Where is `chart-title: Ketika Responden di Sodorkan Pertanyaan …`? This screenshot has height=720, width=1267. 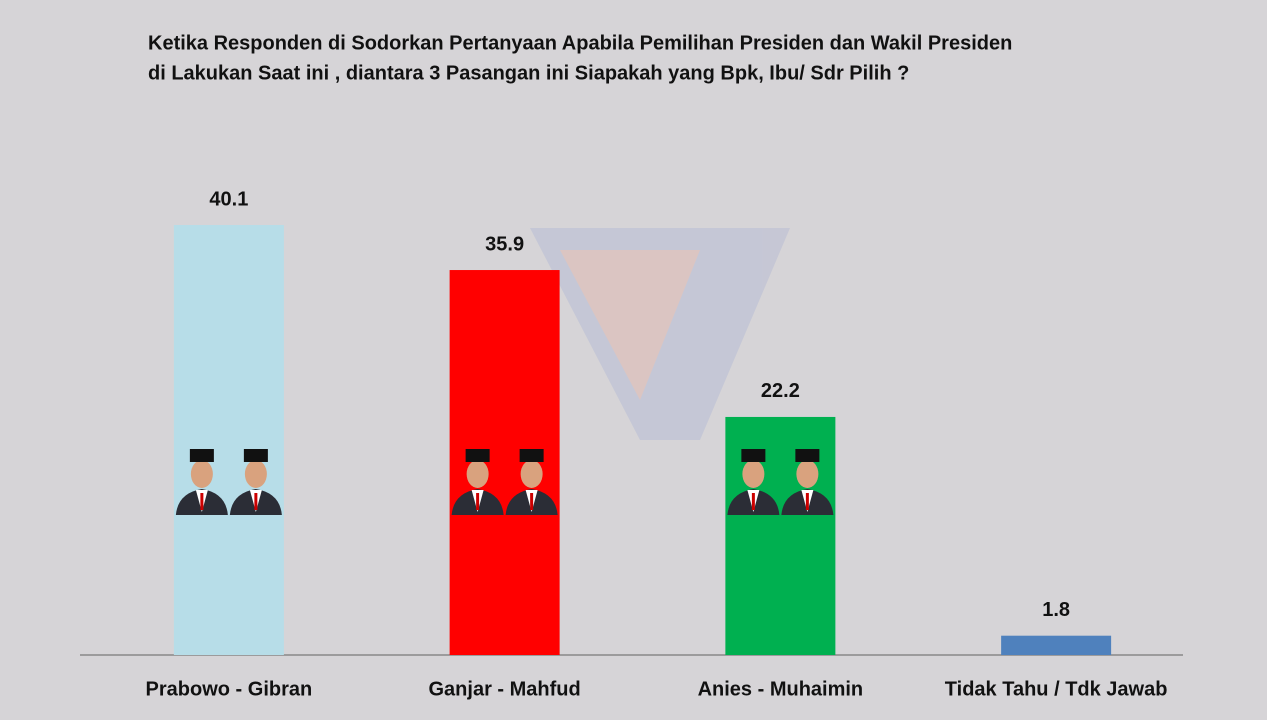 chart-title: Ketika Responden di Sodorkan Pertanyaan … is located at coordinates (580, 43).